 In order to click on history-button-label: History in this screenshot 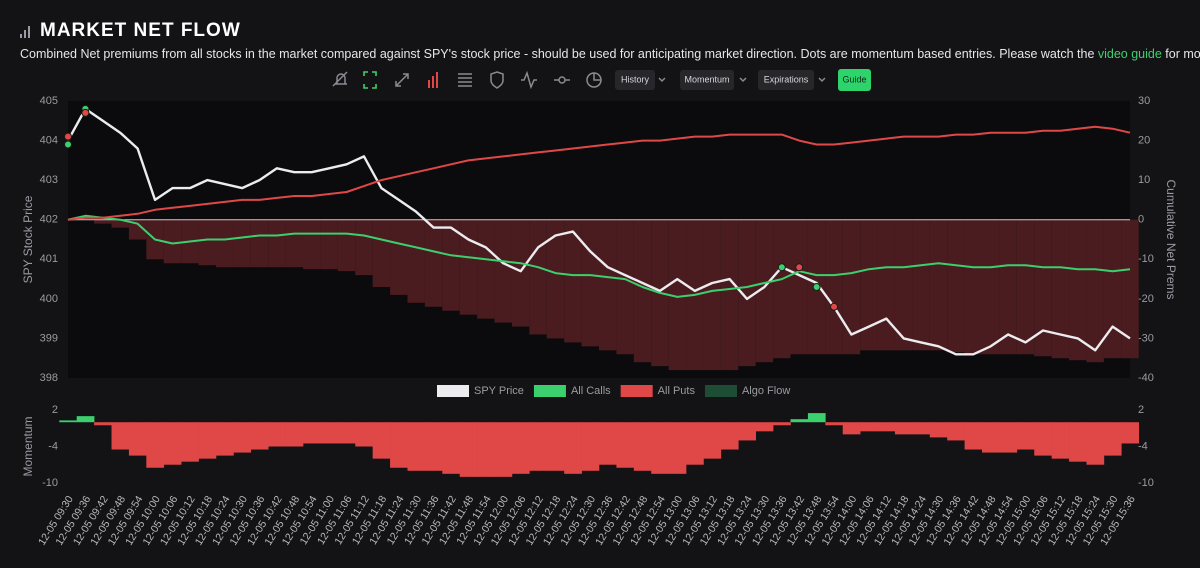, I will do `click(635, 79)`.